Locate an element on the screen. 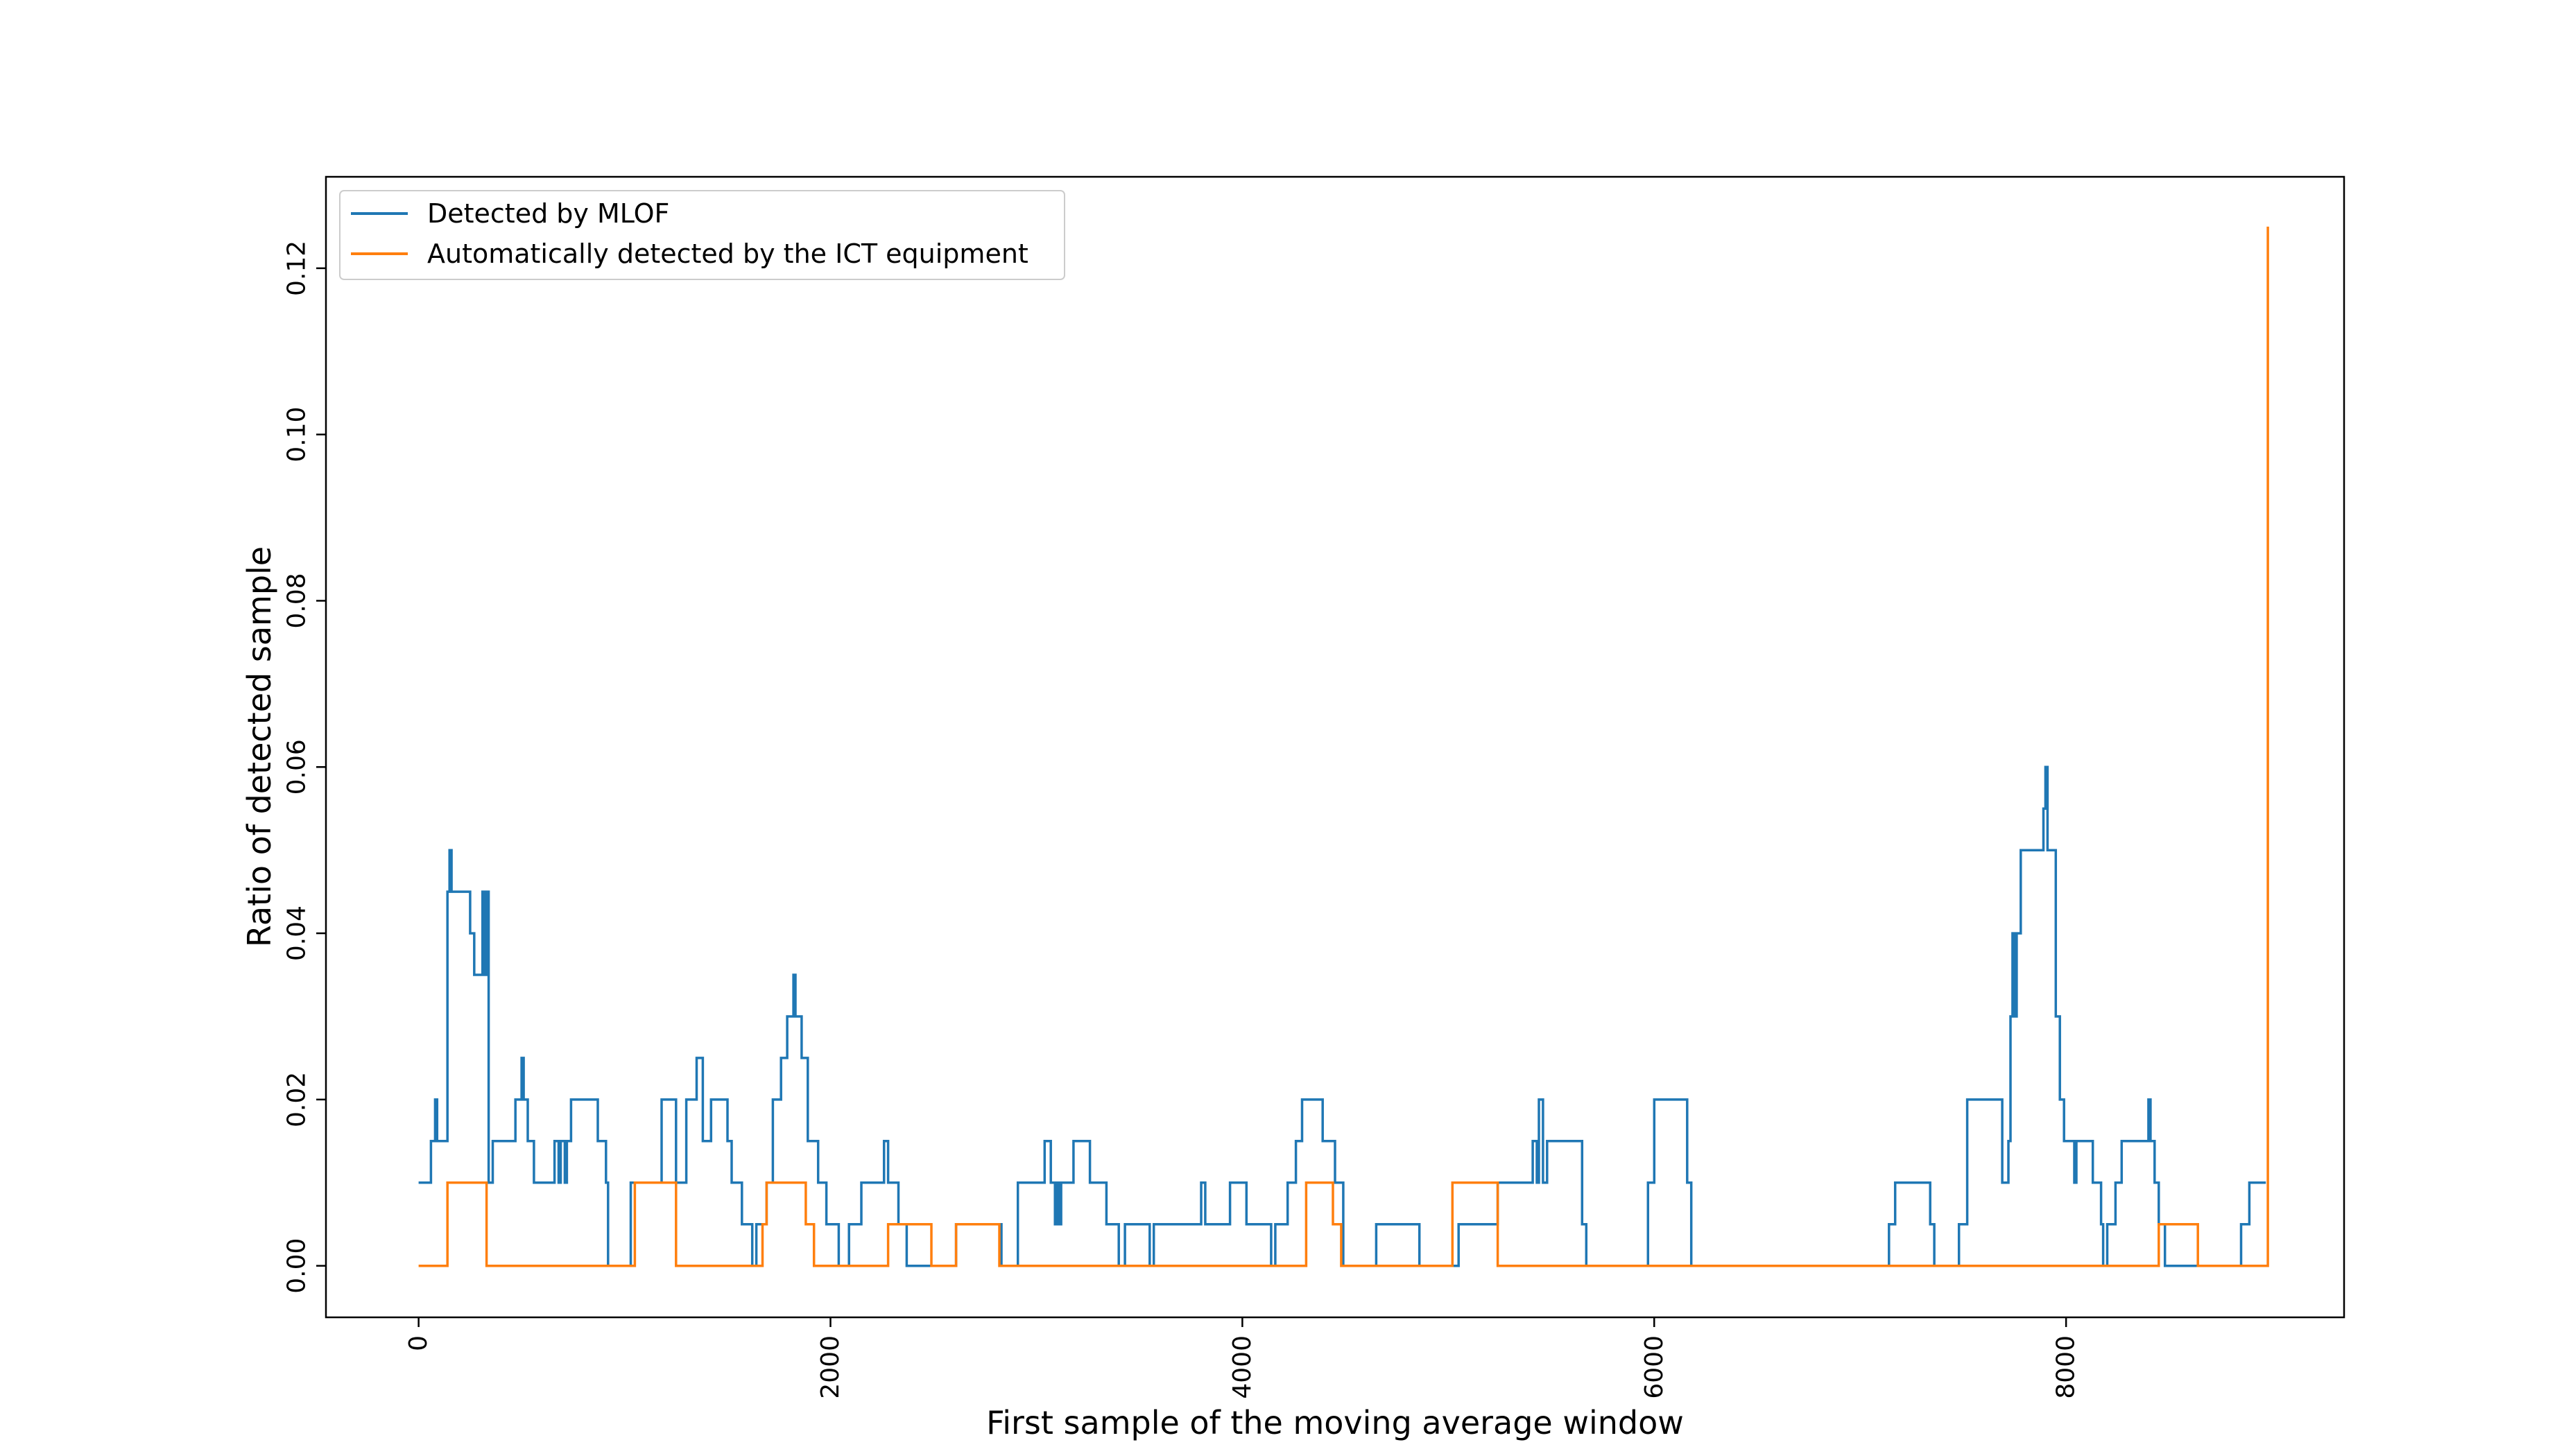 The width and height of the screenshot is (2566, 1456). x-tick-label: 8000 is located at coordinates (2066, 1367).